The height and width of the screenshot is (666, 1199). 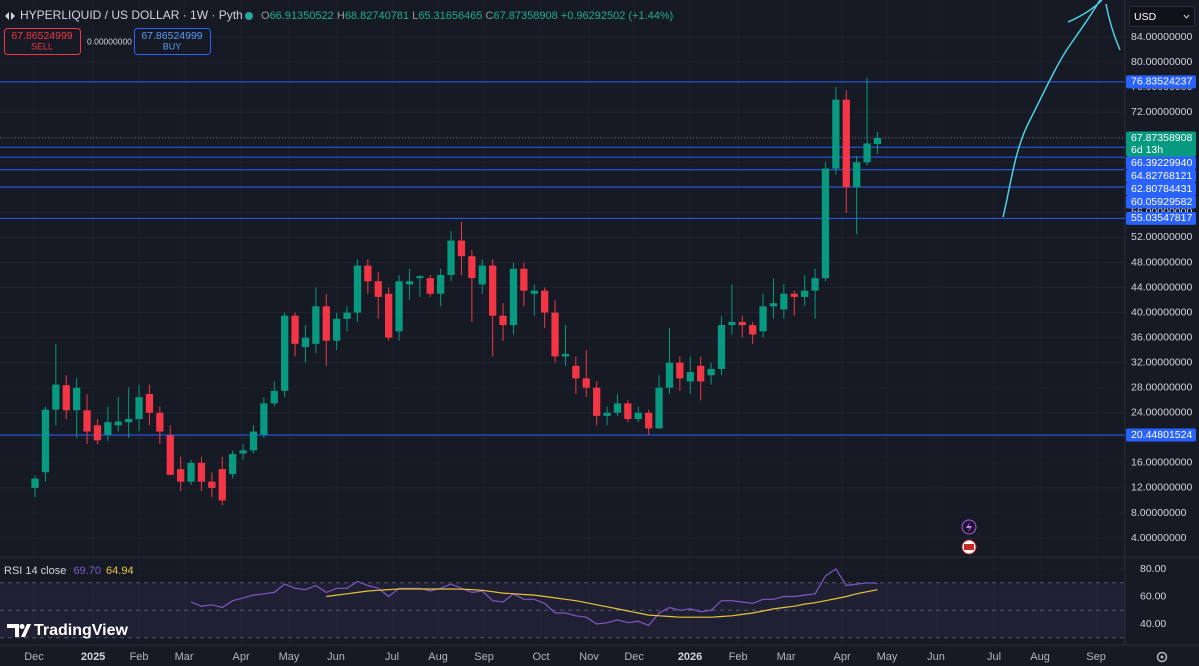 I want to click on market-status, so click(x=249, y=16).